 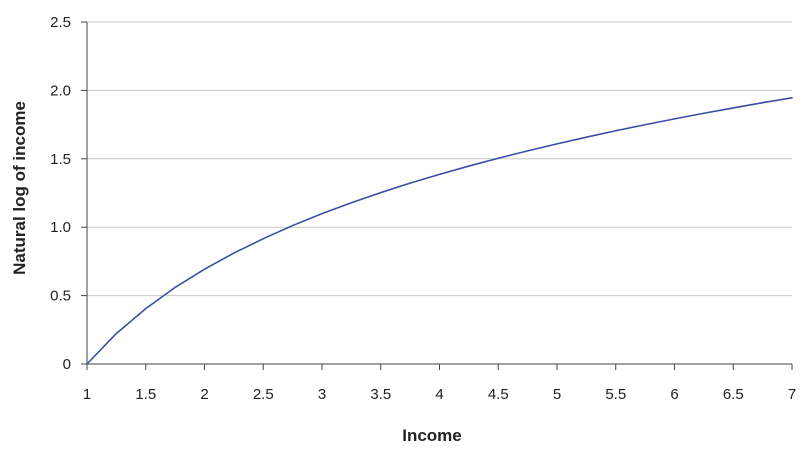 What do you see at coordinates (19, 188) in the screenshot?
I see `y-axis-title: Natural log of income` at bounding box center [19, 188].